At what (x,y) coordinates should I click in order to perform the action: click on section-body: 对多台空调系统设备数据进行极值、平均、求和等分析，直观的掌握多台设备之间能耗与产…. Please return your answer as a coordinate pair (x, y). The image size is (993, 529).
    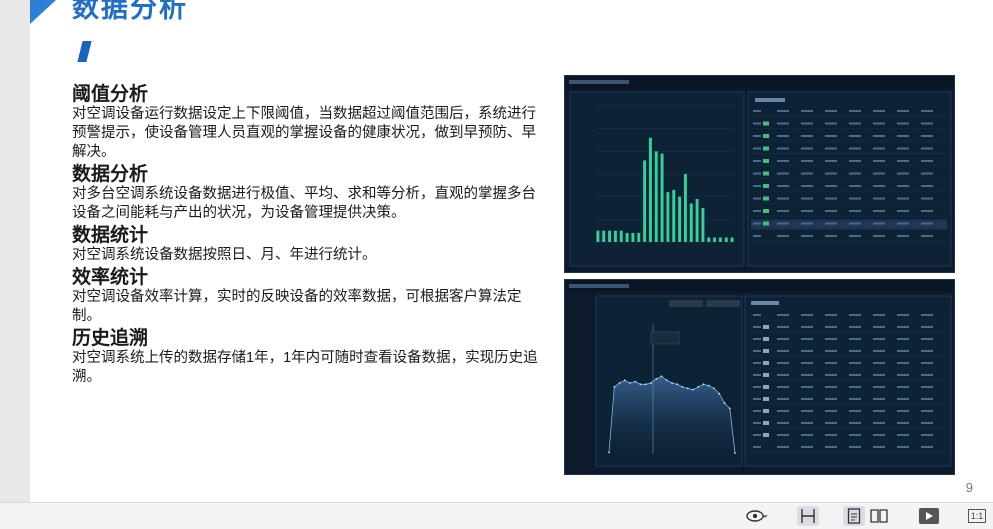
    Looking at the image, I should click on (304, 203).